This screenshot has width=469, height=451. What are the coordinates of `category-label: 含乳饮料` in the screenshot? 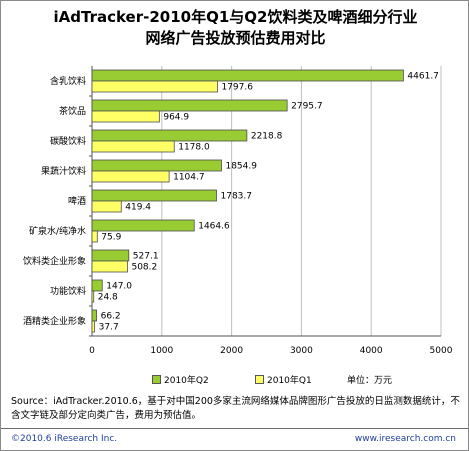 It's located at (68, 81).